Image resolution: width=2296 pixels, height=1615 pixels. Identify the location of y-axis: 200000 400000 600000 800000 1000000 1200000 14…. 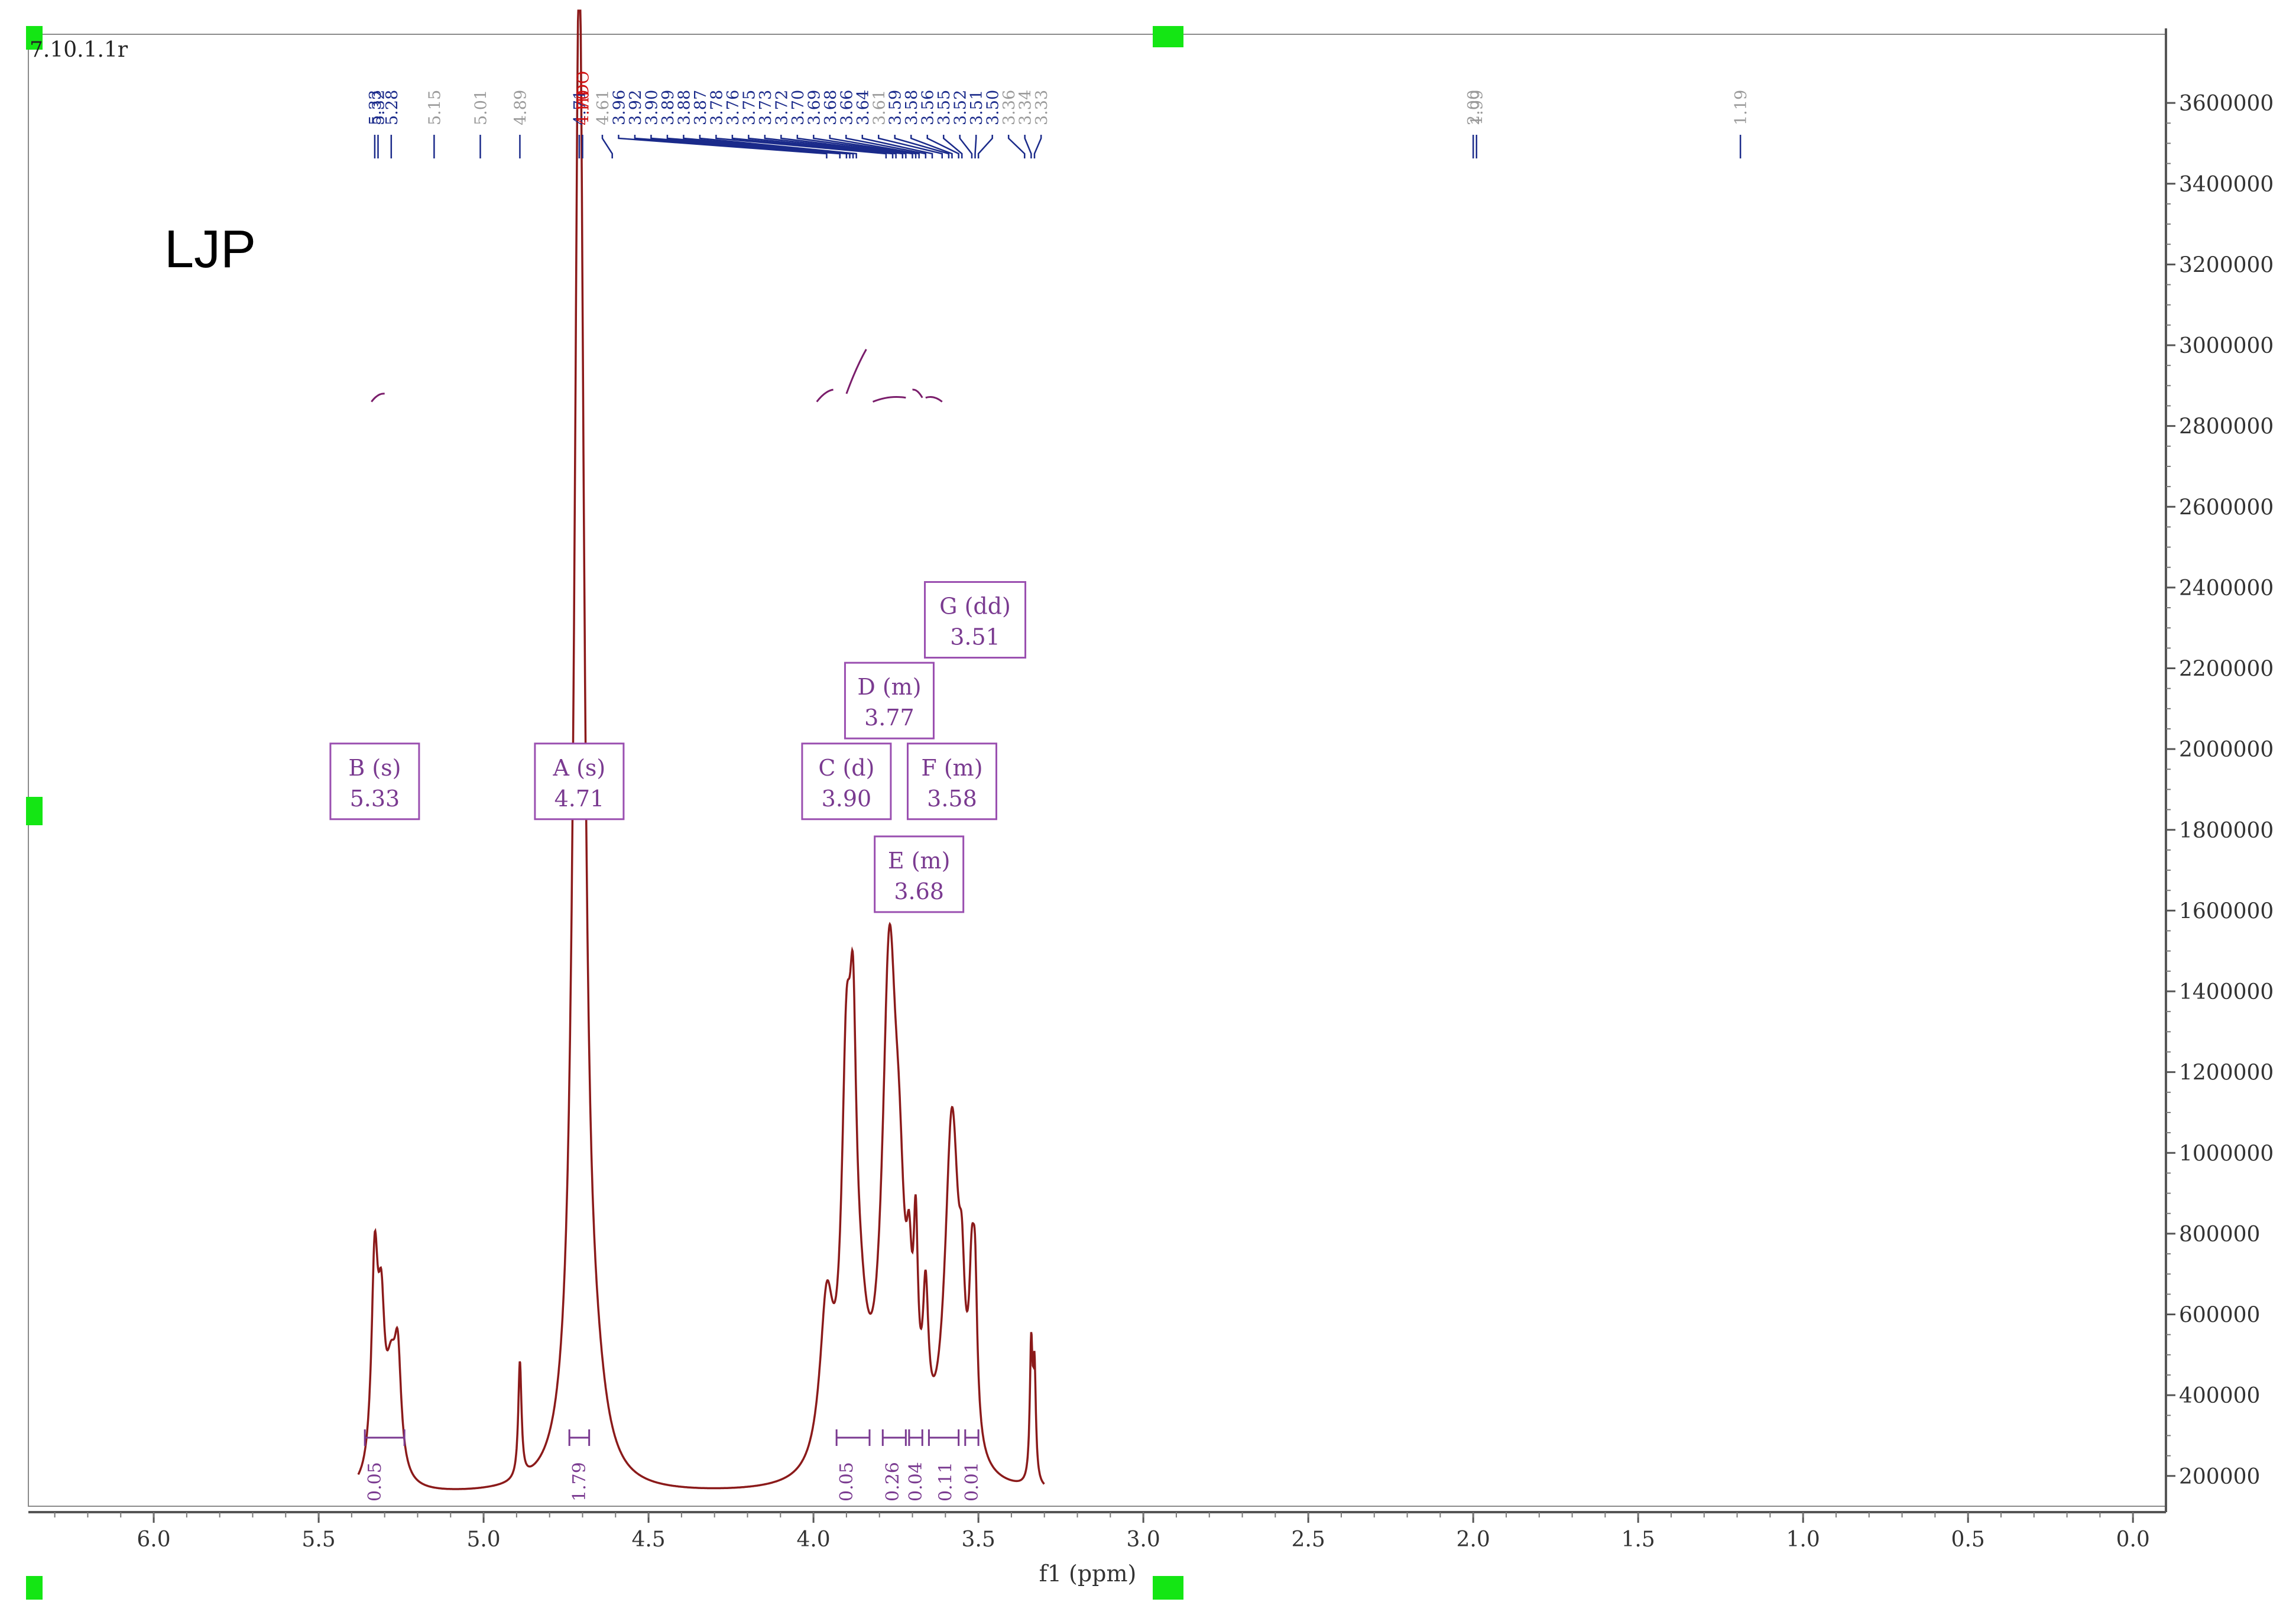
(2219, 770).